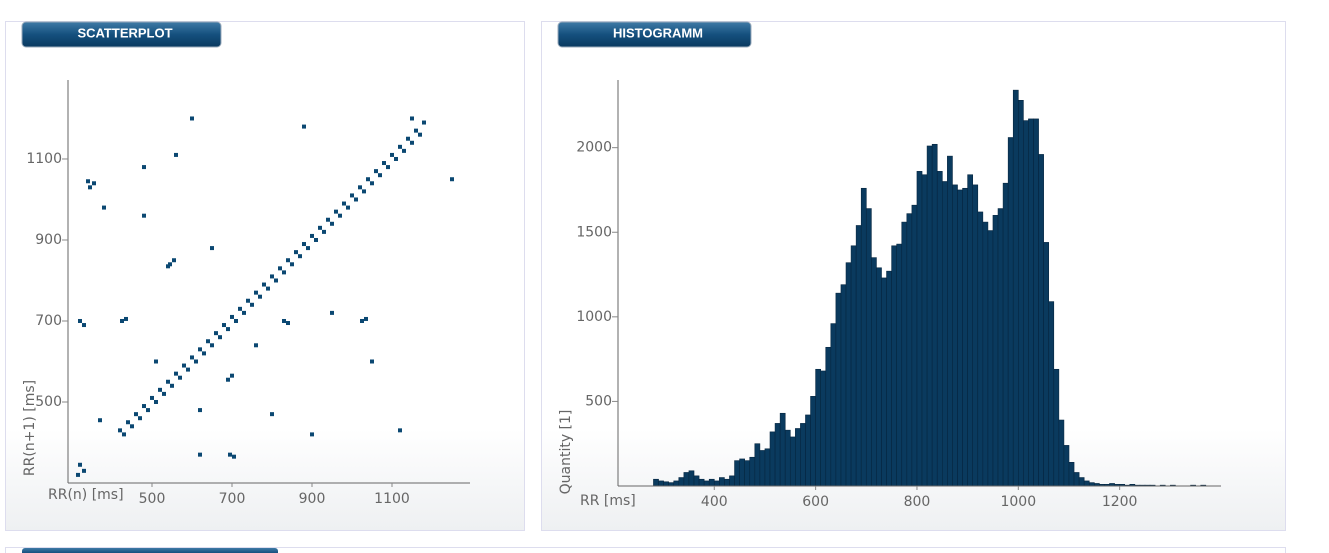 This screenshot has height=553, width=1329. Describe the element at coordinates (566, 452) in the screenshot. I see `y-axis-label: Quantity [1]` at that location.